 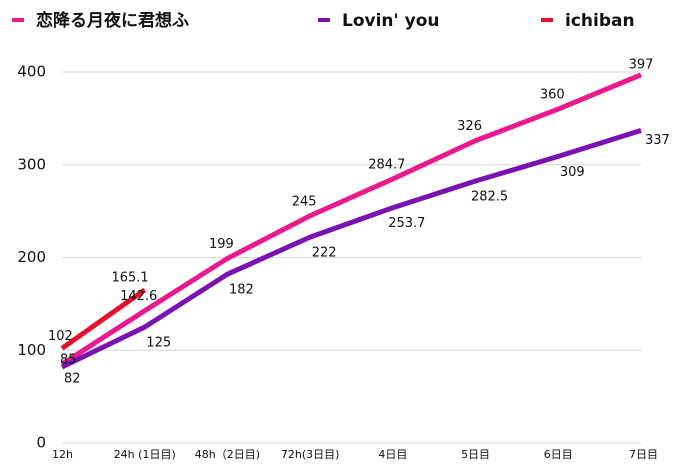 What do you see at coordinates (145, 454) in the screenshot?
I see `x-tick-label: 24h (1日目)` at bounding box center [145, 454].